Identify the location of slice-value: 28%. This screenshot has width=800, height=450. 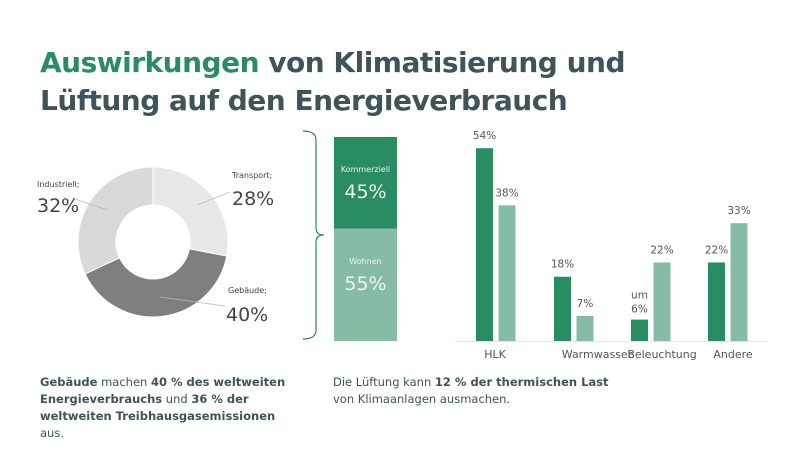
(253, 199).